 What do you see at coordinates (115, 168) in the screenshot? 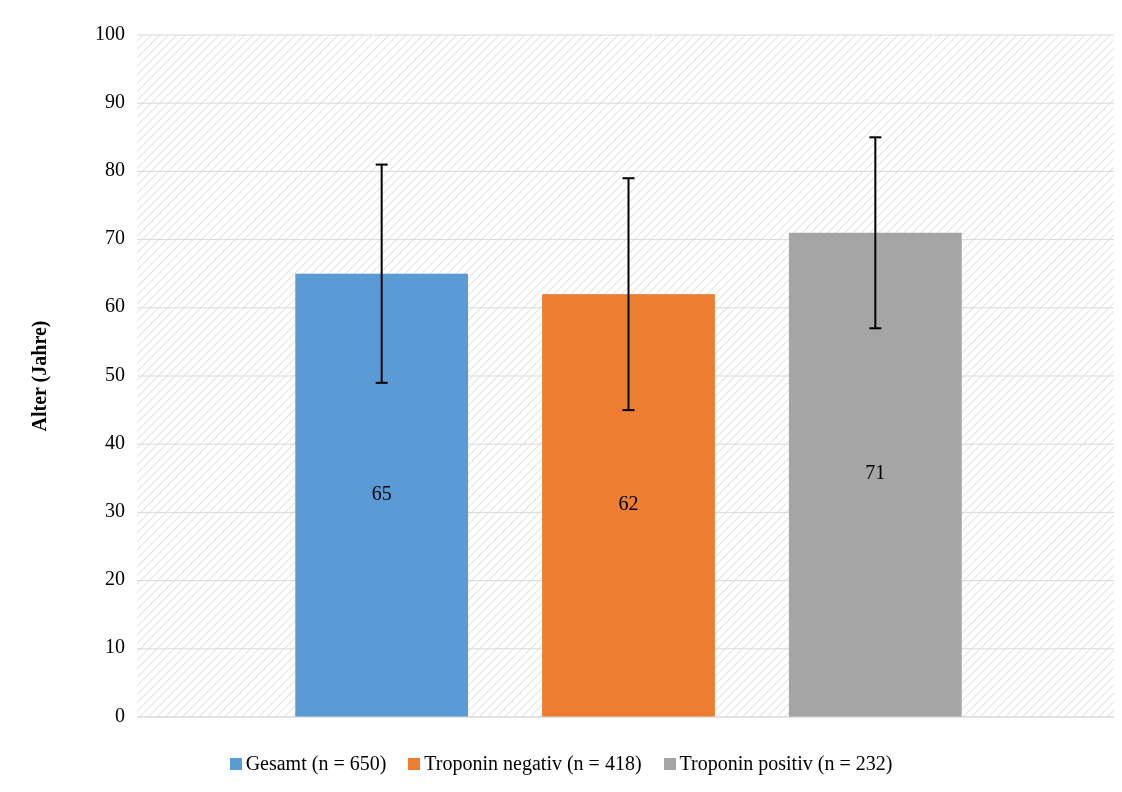
I see `y-tick-label: 80` at bounding box center [115, 168].